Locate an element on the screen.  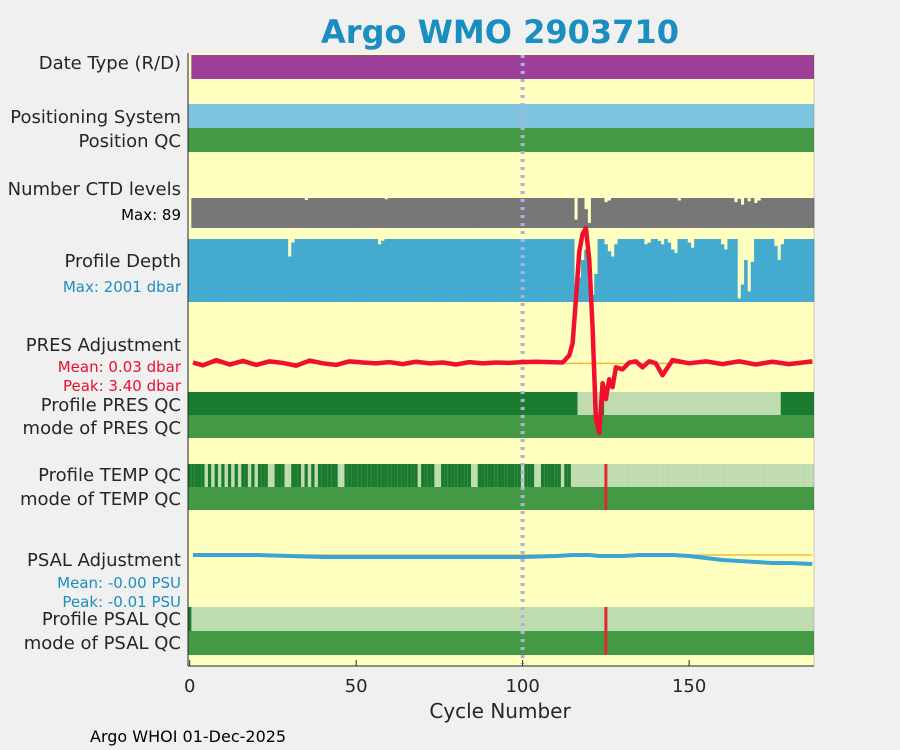
qc-marker is located at coordinates (606, 631).